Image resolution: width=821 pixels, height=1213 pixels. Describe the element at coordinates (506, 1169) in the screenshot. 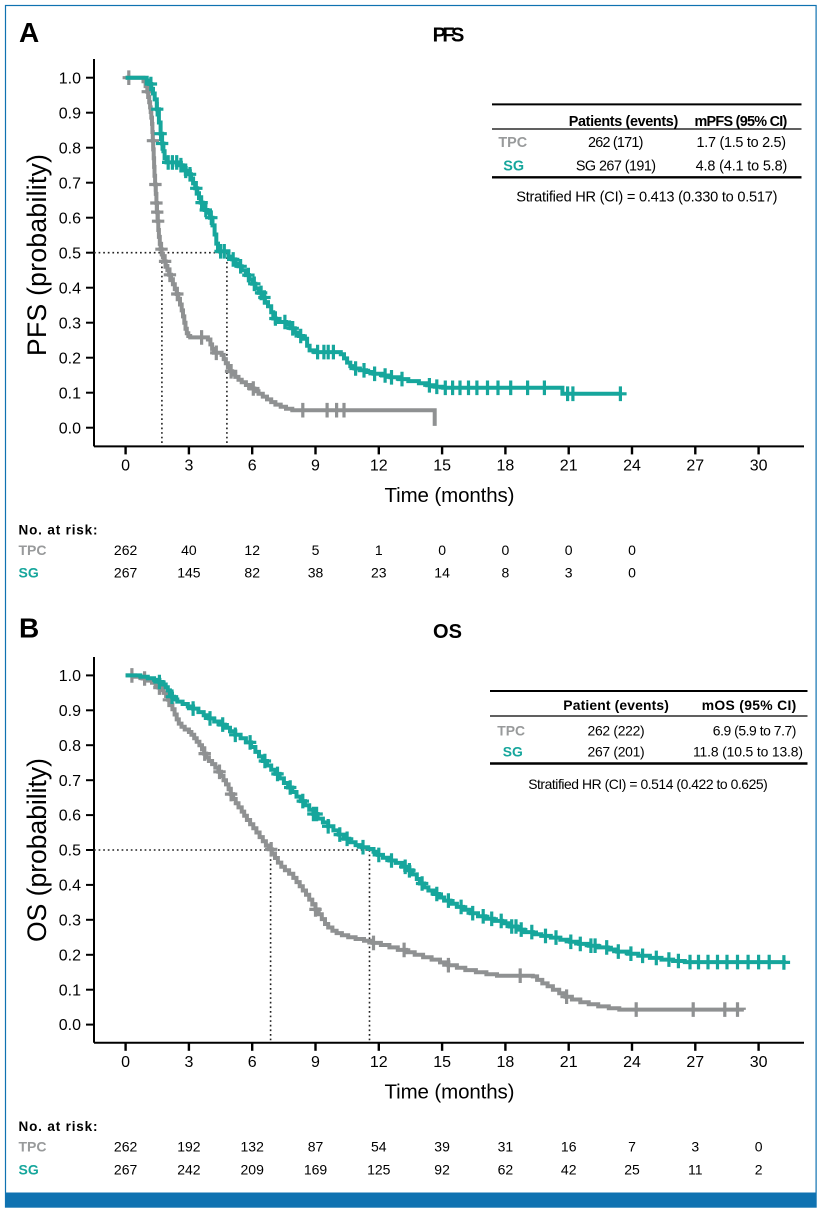

I see `svg-text: 62` at that location.